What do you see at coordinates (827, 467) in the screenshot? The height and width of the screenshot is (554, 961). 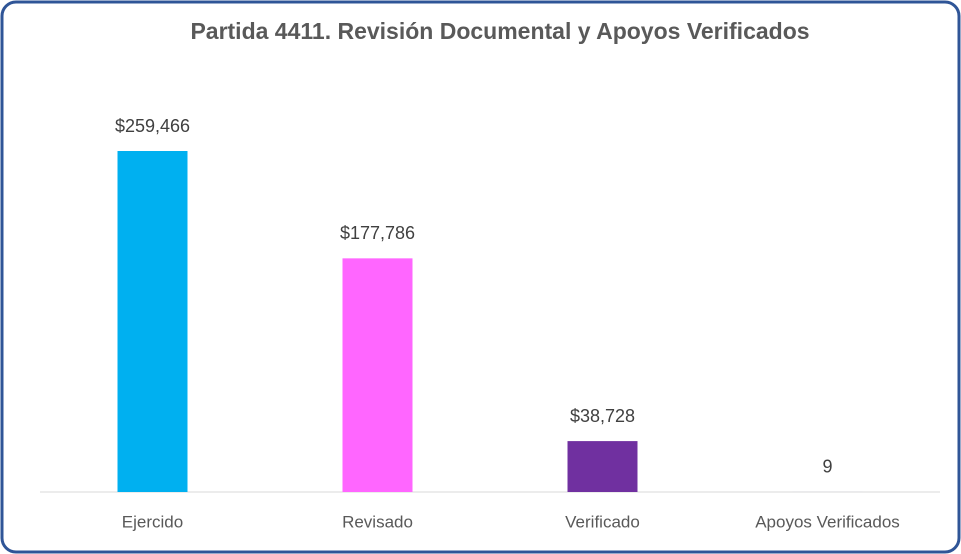 I see `value-label: 9` at bounding box center [827, 467].